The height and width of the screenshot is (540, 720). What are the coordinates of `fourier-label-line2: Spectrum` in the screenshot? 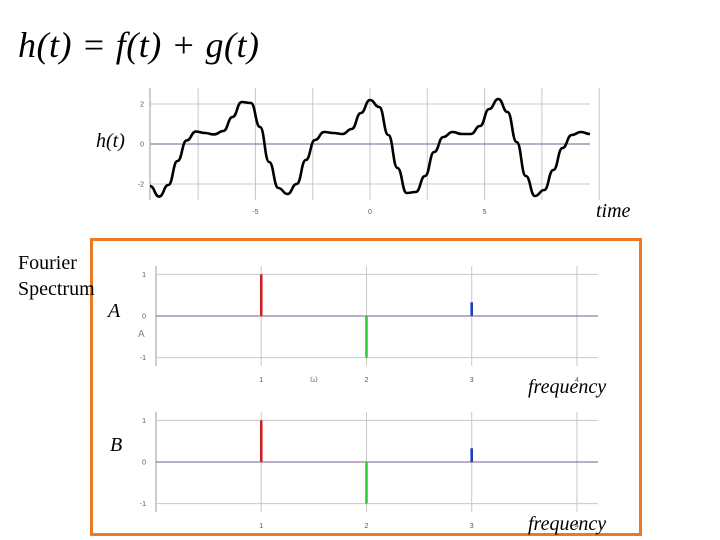 It's located at (56, 289).